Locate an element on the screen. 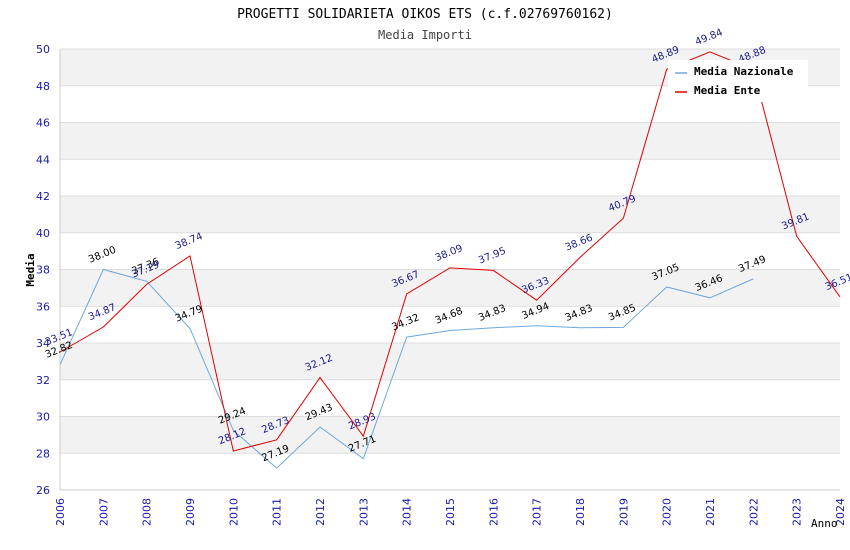 The height and width of the screenshot is (550, 850). y-tick-label: 50 is located at coordinates (43, 49).